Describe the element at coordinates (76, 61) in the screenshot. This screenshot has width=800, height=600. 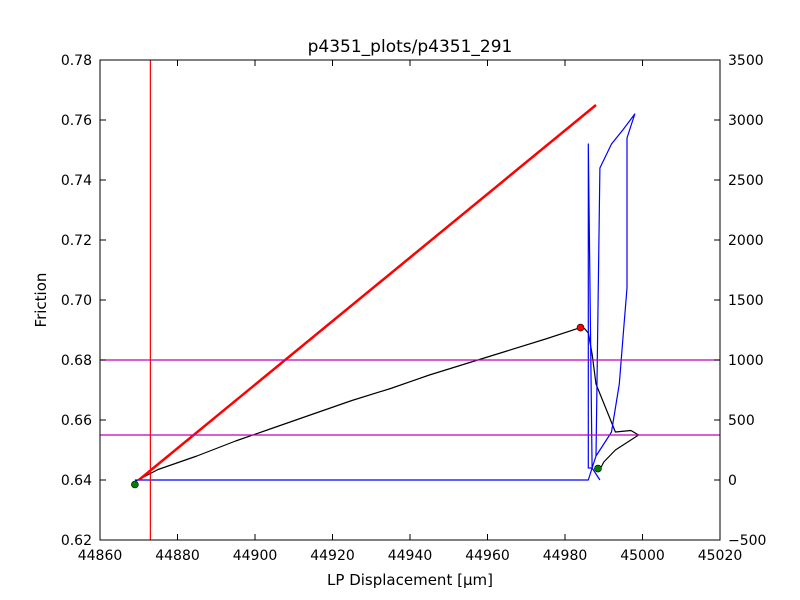
I see `y-tick-label-8: 0.78` at that location.